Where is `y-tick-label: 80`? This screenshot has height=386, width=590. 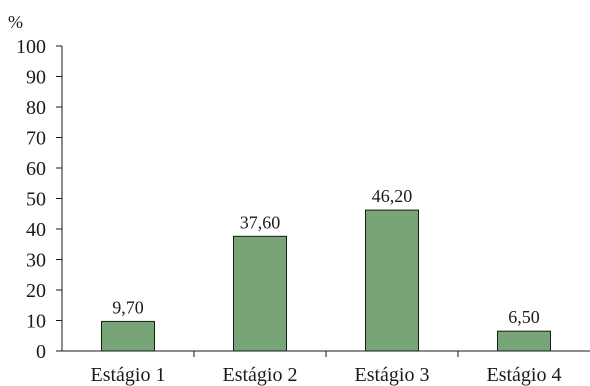 y-tick-label: 80 is located at coordinates (36, 108).